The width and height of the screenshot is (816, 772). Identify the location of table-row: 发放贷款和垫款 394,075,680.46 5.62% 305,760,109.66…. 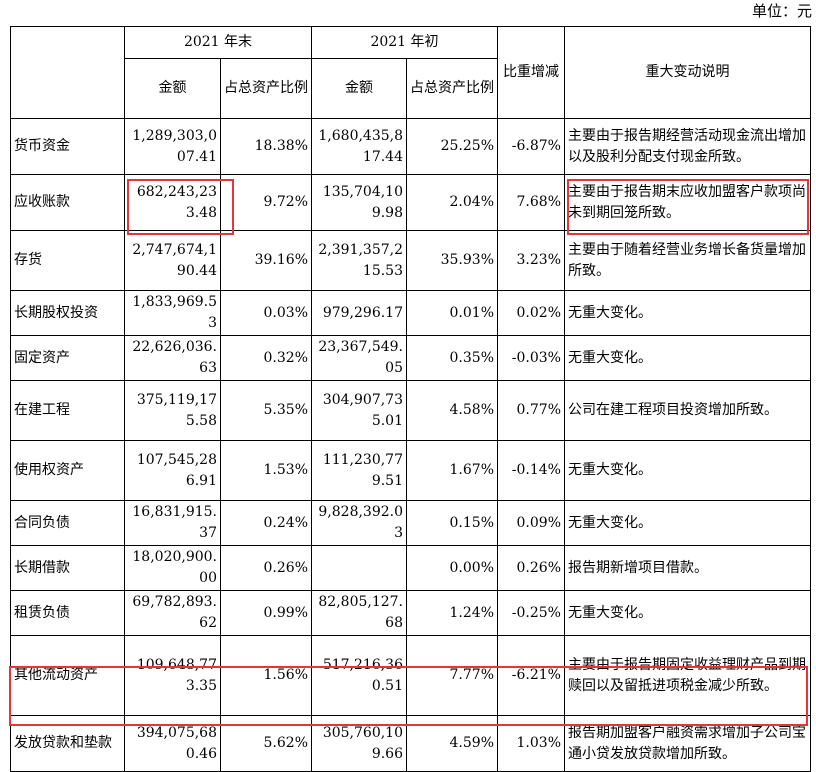
(410, 743).